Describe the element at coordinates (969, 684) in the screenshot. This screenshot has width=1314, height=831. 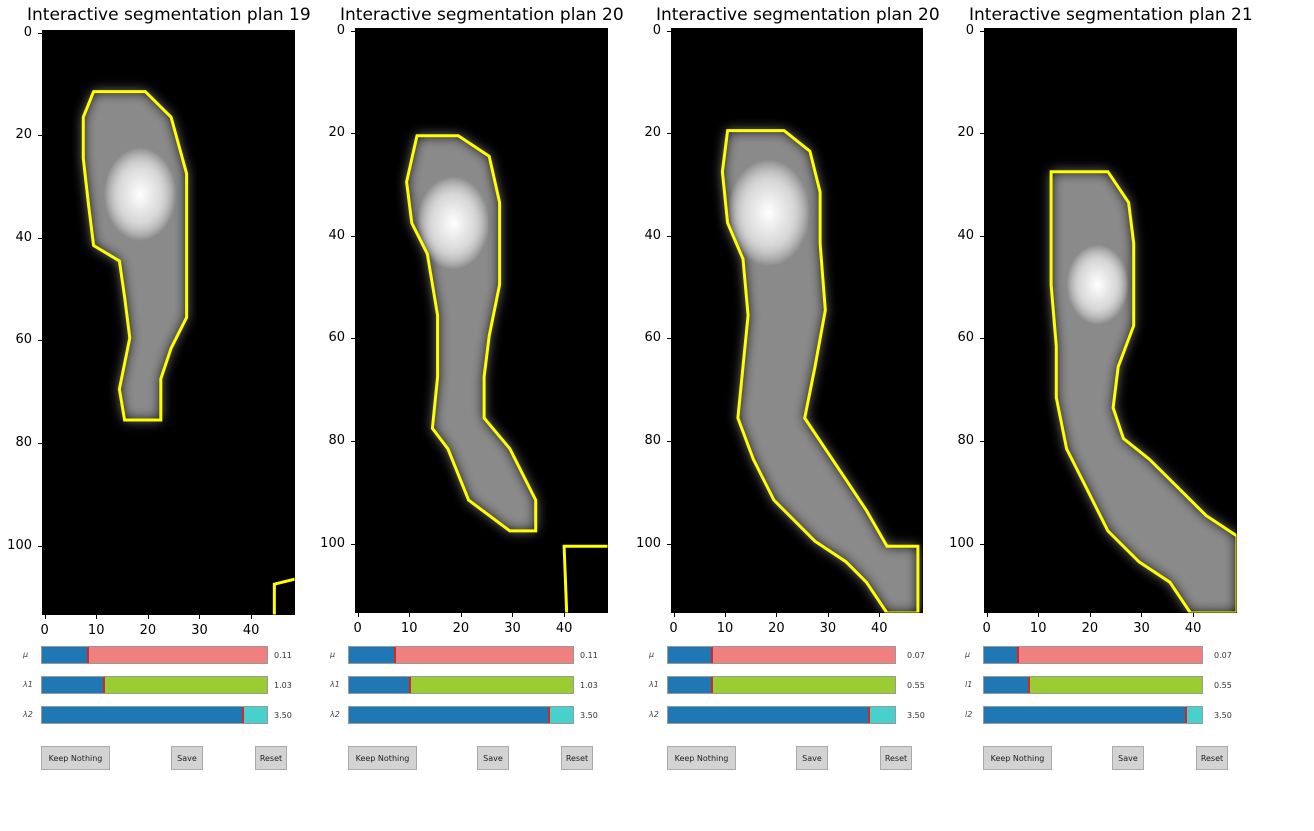
I see `slider-label: l1` at that location.